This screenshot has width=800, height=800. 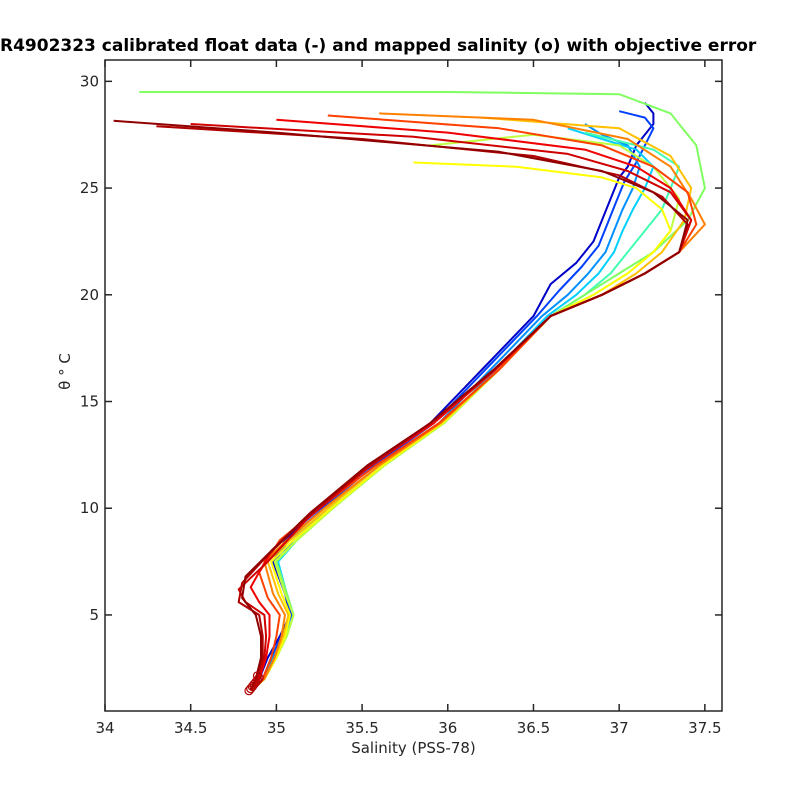 What do you see at coordinates (89, 188) in the screenshot?
I see `y-tick-label: 25` at bounding box center [89, 188].